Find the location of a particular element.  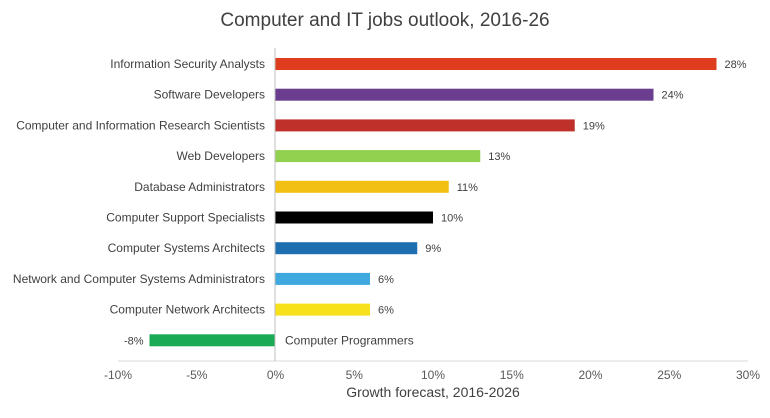

x-tick-label: 25% is located at coordinates (669, 375).